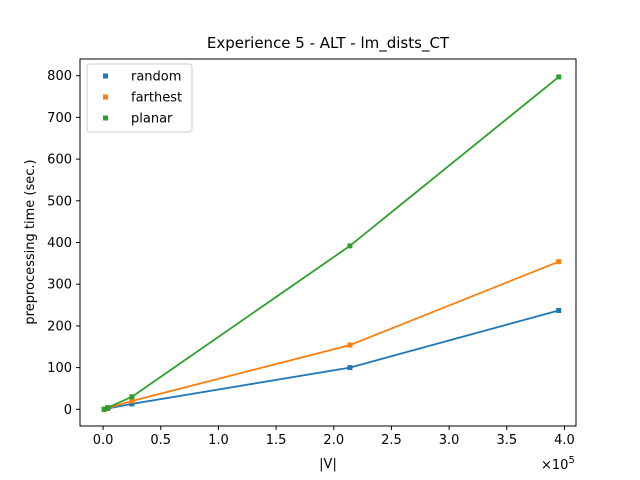 This screenshot has width=640, height=480. What do you see at coordinates (105, 97) in the screenshot?
I see `legend-marker-farthest` at bounding box center [105, 97].